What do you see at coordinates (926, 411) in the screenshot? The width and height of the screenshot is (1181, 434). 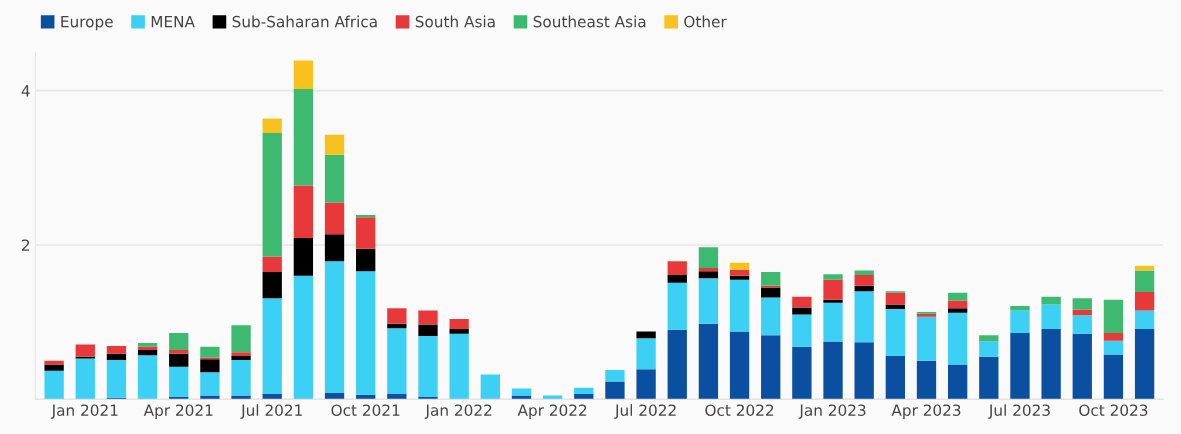 I see `x-tick-label: Apr 2023` at bounding box center [926, 411].